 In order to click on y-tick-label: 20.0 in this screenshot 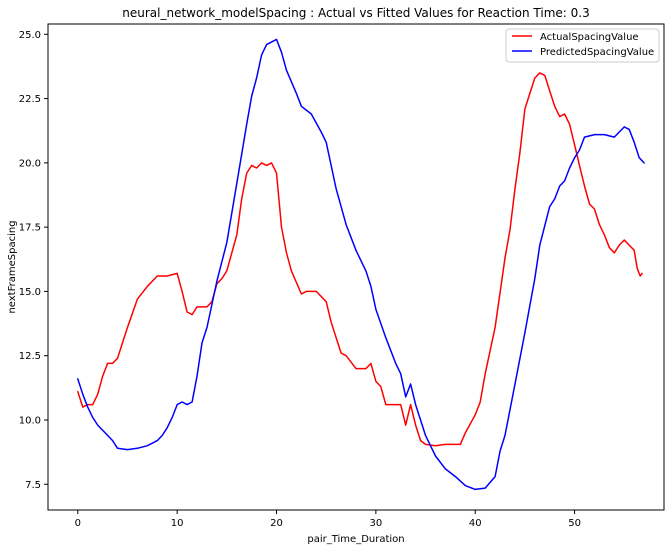, I will do `click(30, 163)`.